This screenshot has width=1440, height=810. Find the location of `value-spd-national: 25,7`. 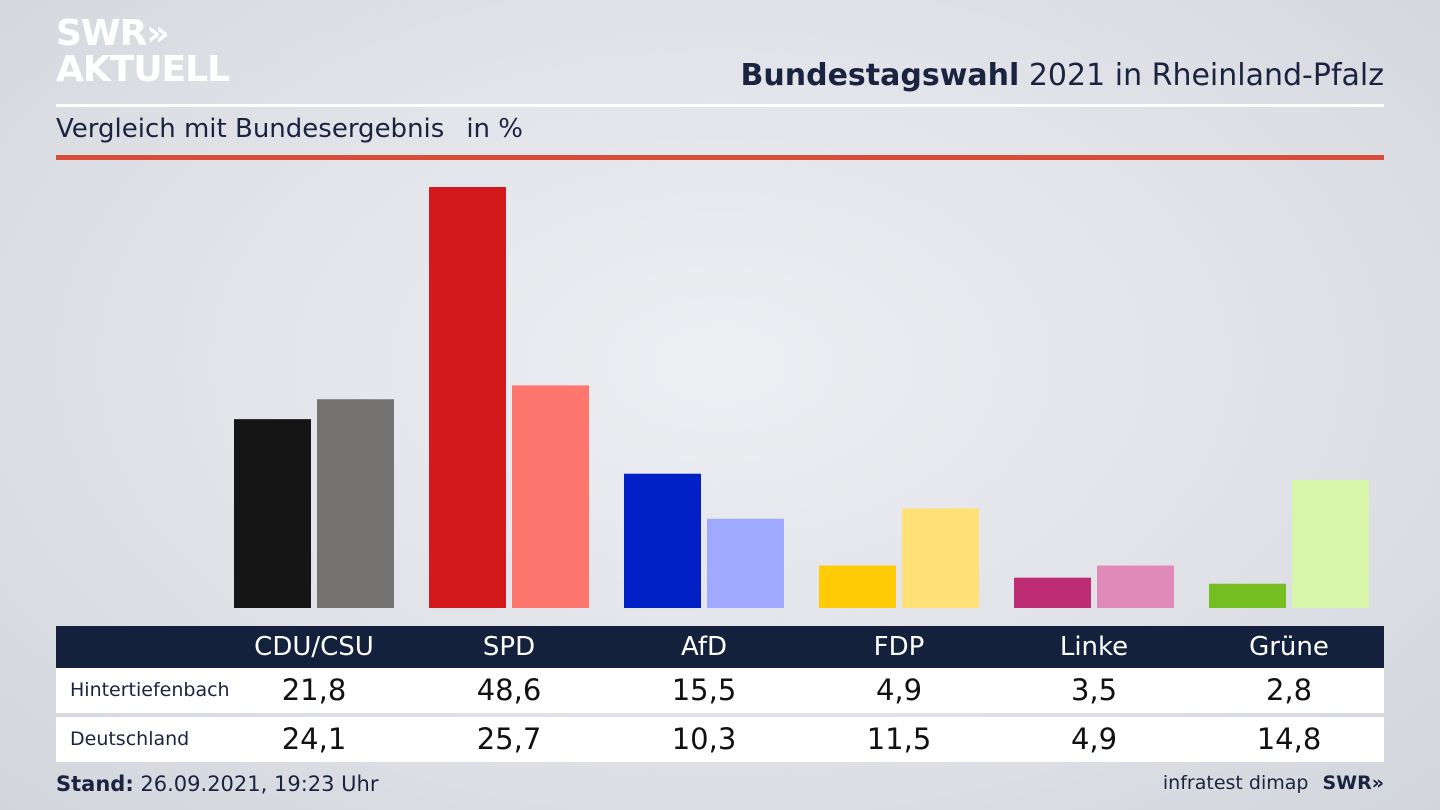

value-spd-national: 25,7 is located at coordinates (509, 739).